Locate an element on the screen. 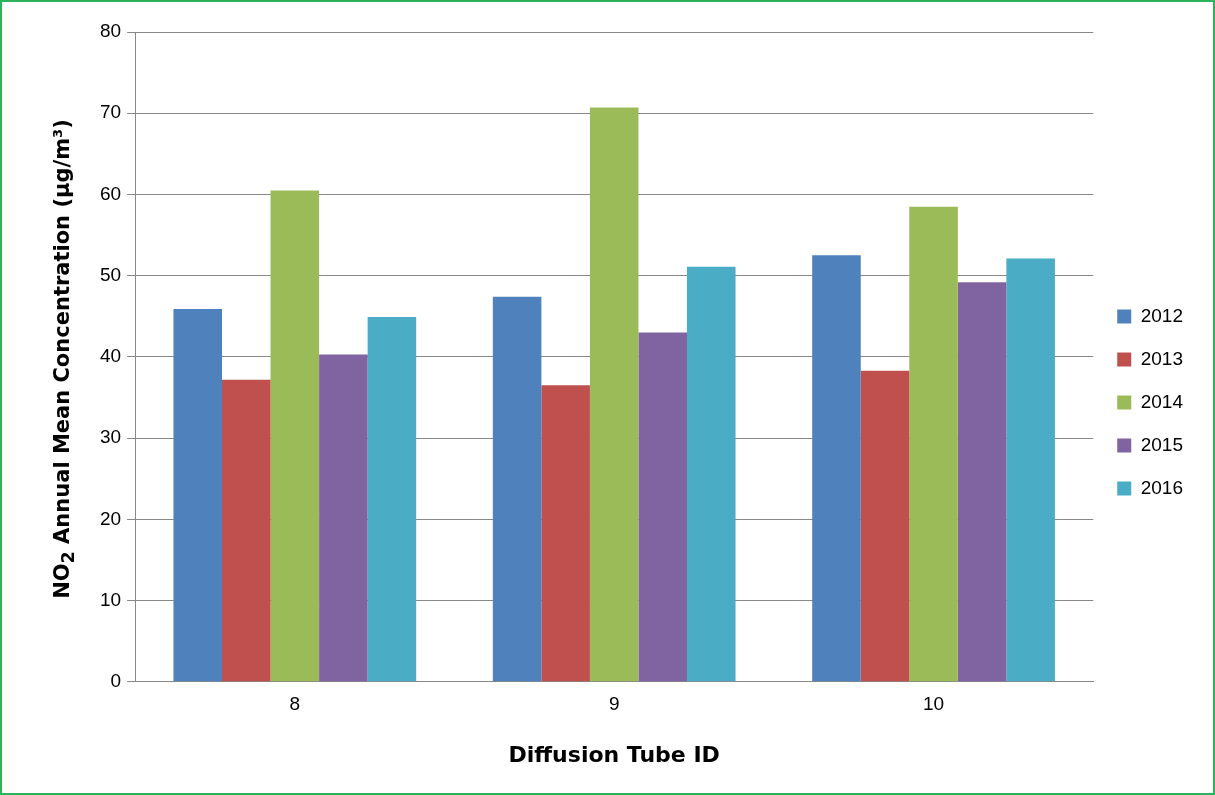  legend-label: 2013 is located at coordinates (1162, 358).